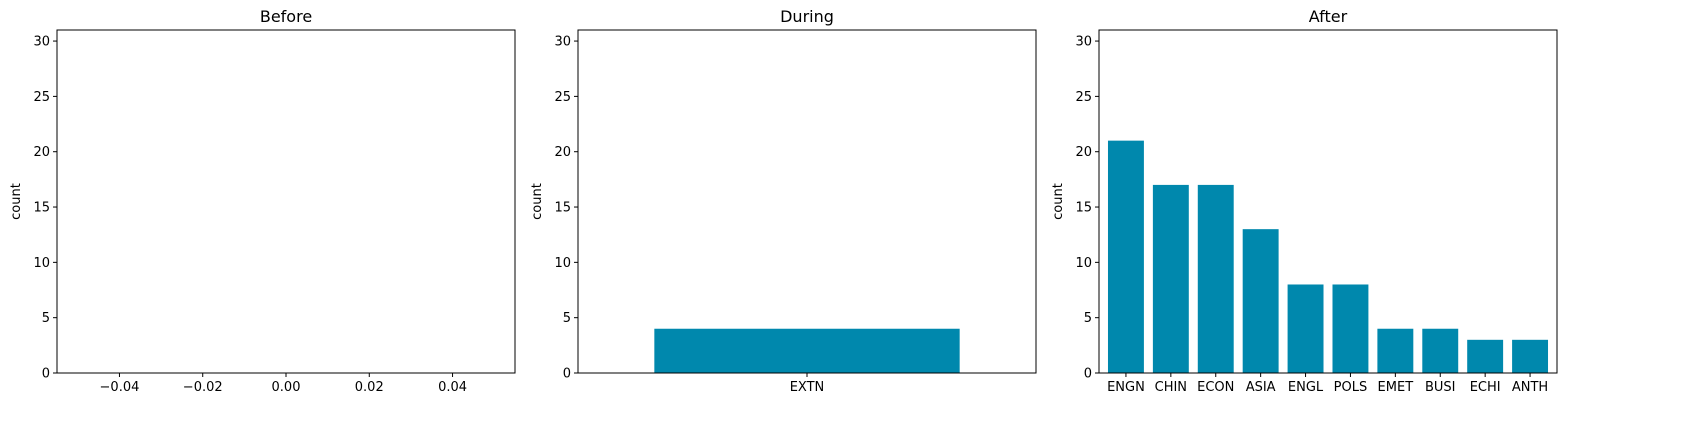  I want to click on bar-econ, so click(1215, 278).